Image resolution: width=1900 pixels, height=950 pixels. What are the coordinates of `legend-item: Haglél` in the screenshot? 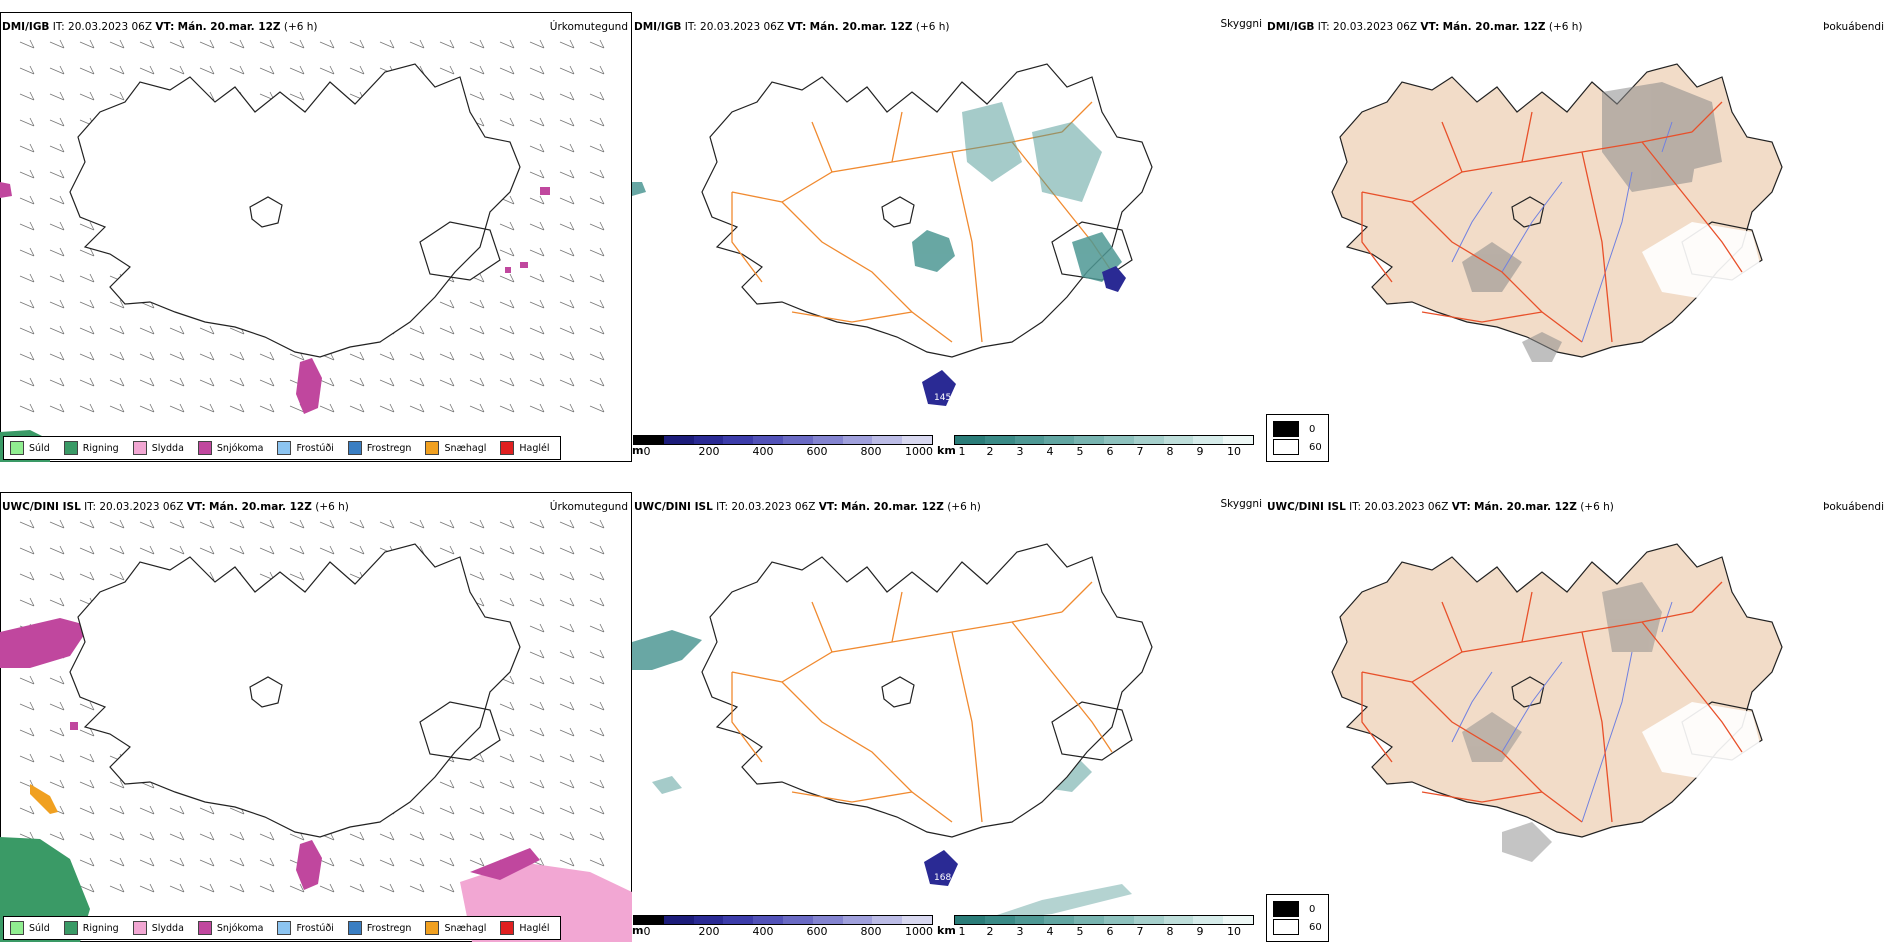 It's located at (525, 928).